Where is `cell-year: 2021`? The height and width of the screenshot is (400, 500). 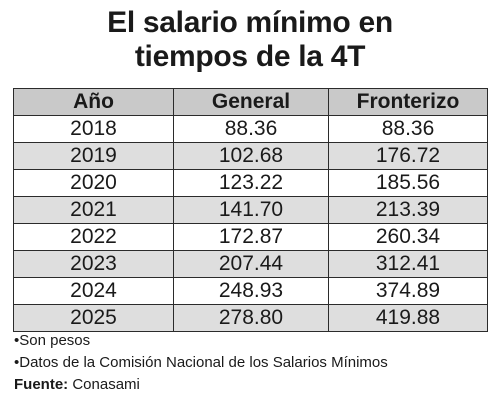 cell-year: 2021 is located at coordinates (93, 210).